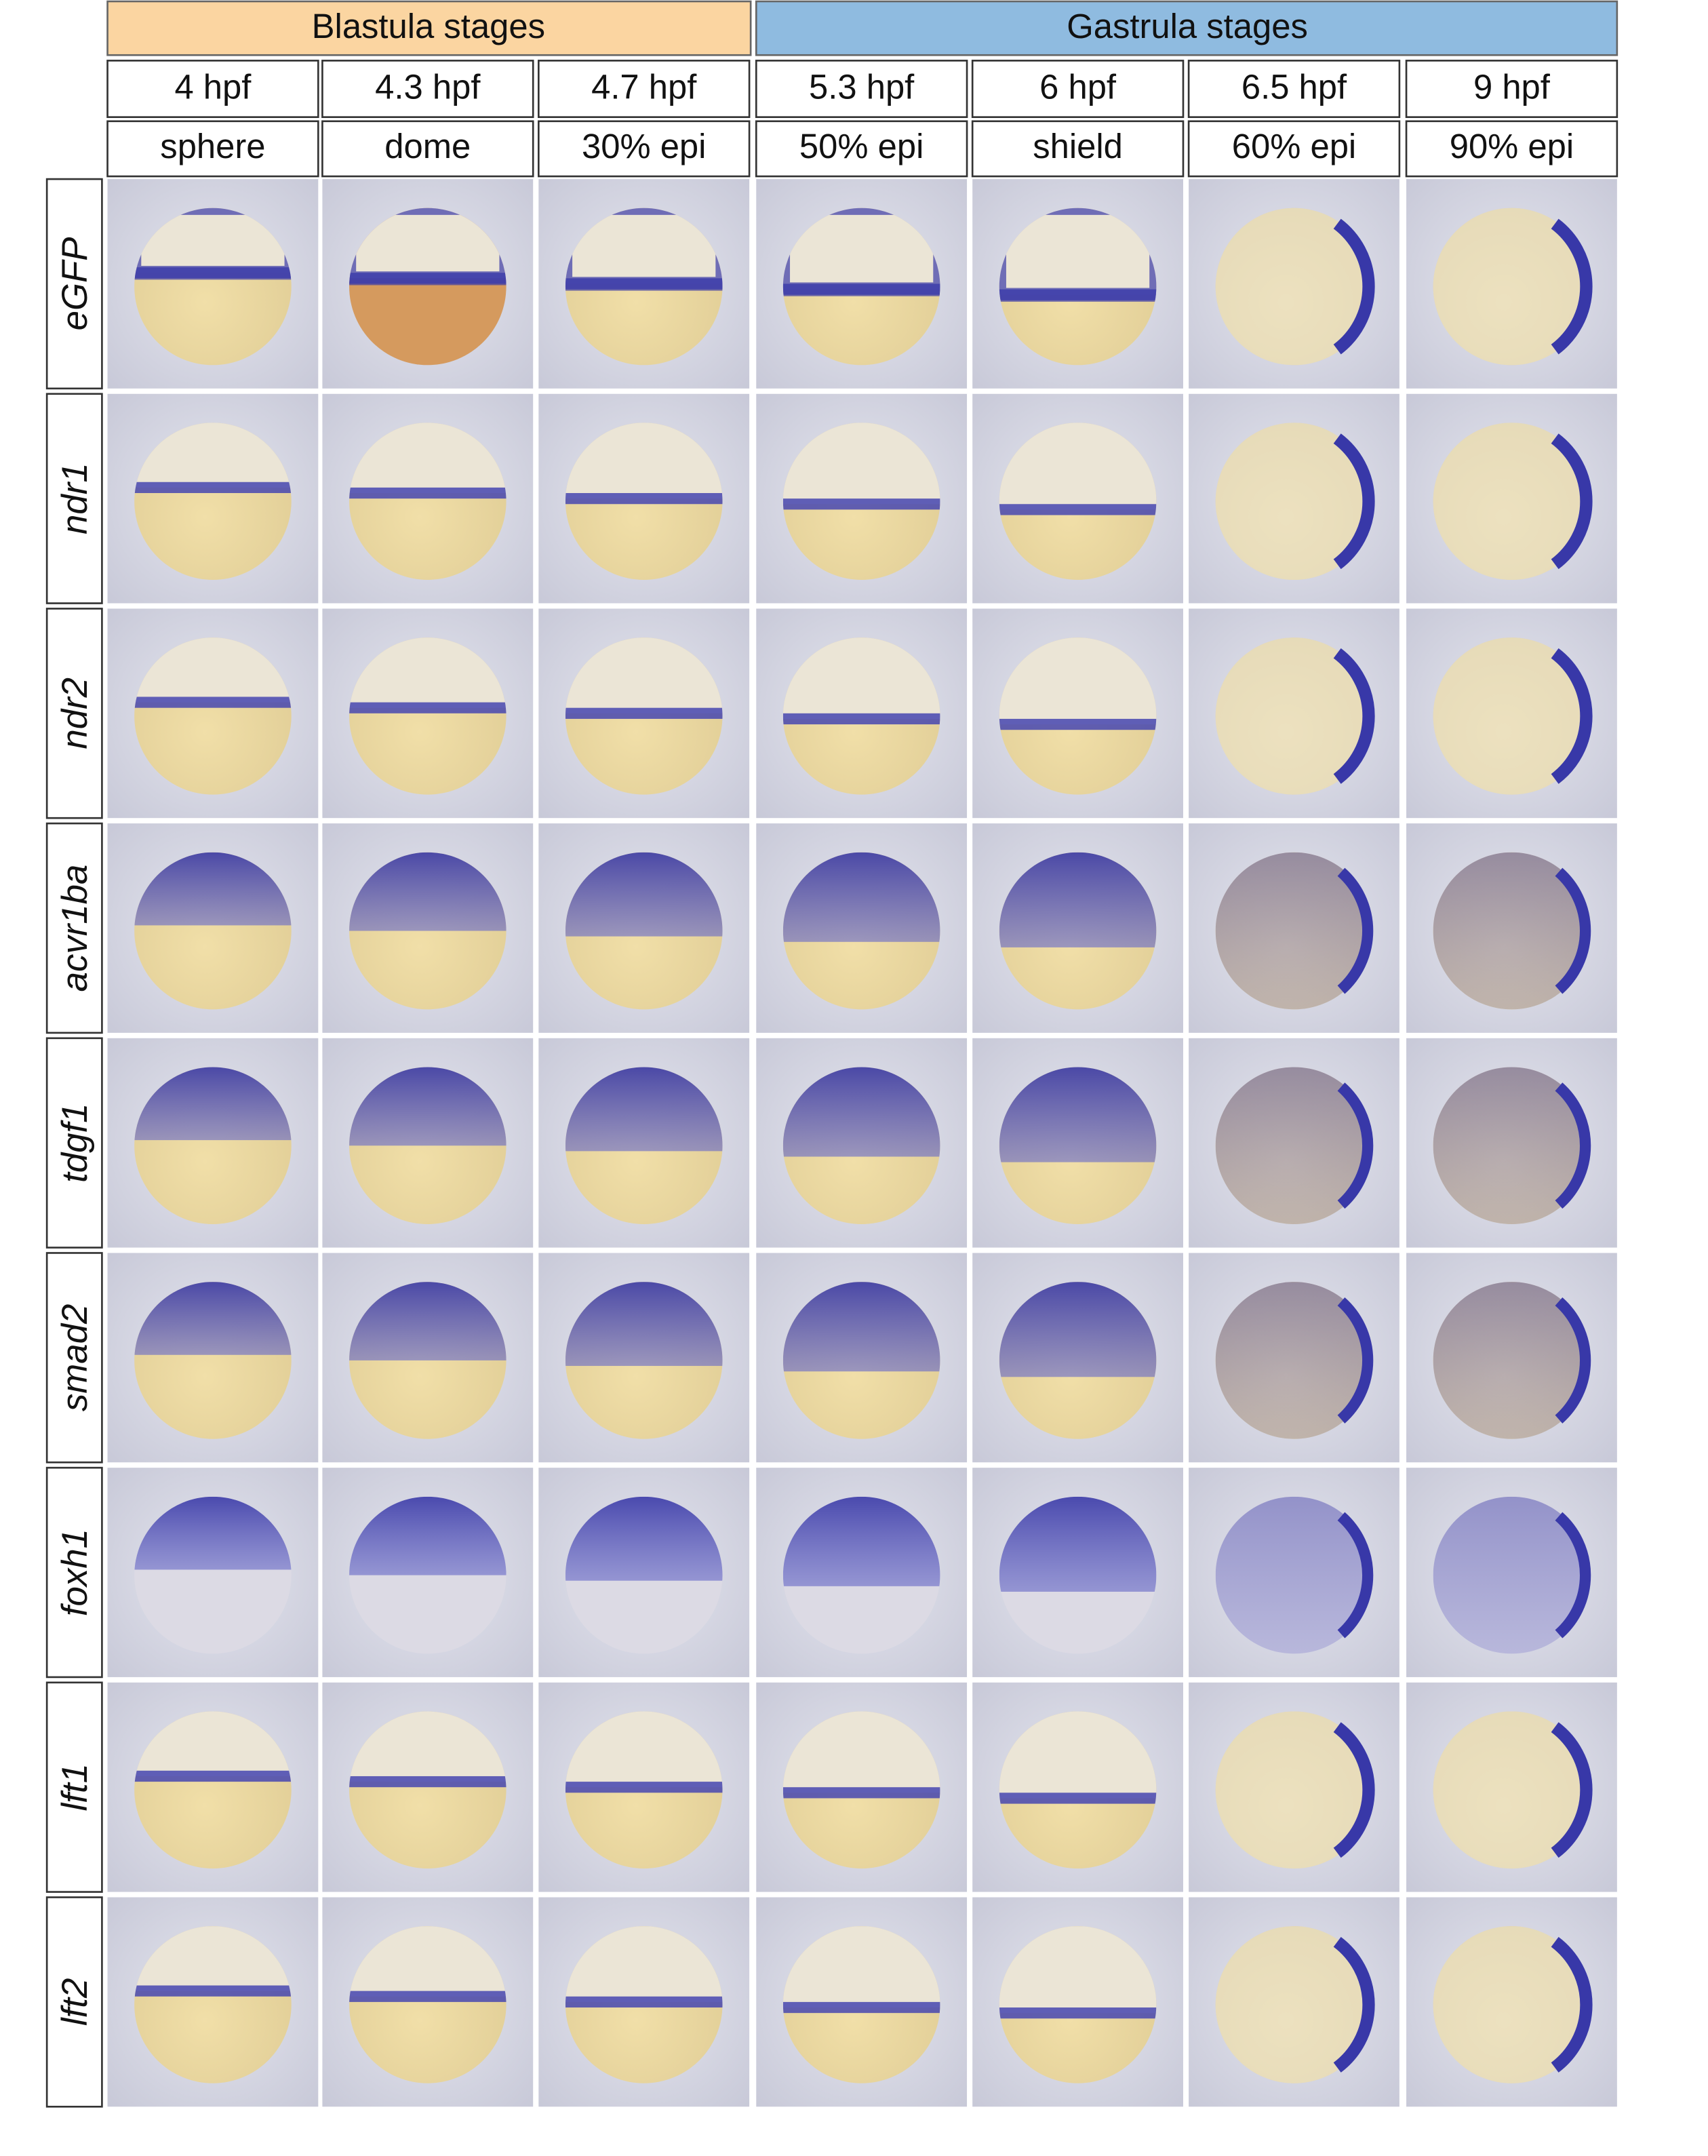  Describe the element at coordinates (427, 146) in the screenshot. I see `stage-label: dome` at that location.